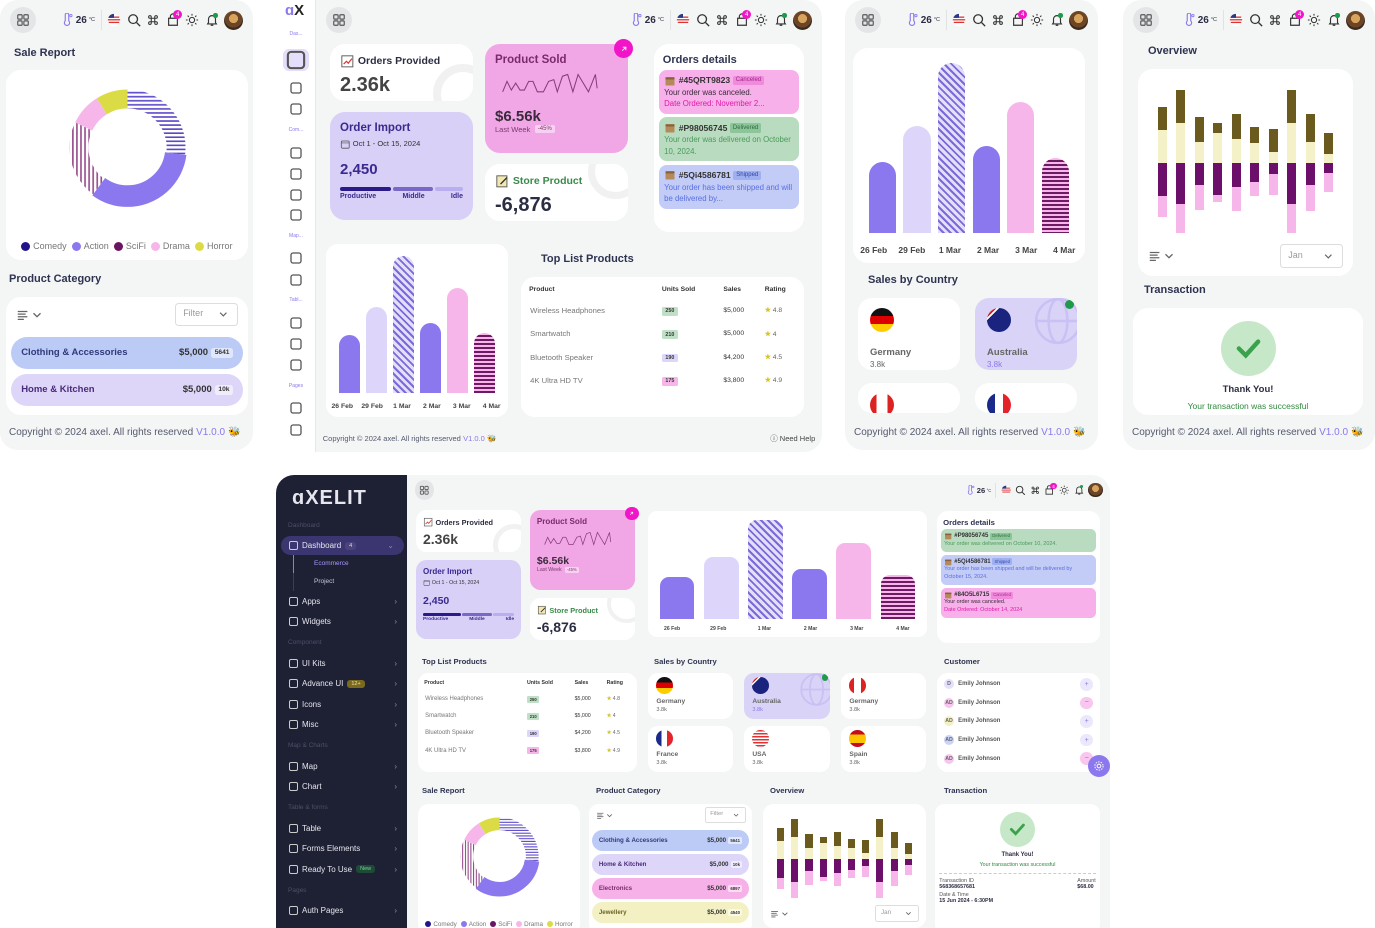 Image resolution: width=1375 pixels, height=928 pixels. I want to click on settings-fab, so click(1099, 766).